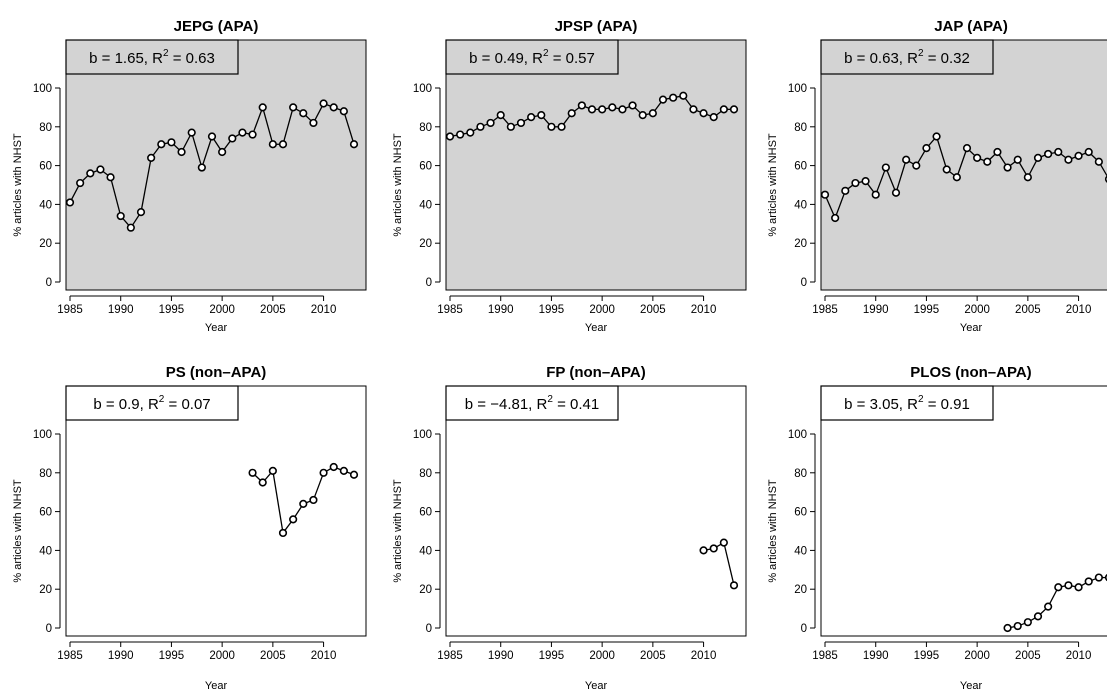 Image resolution: width=1107 pixels, height=699 pixels. What do you see at coordinates (1079, 656) in the screenshot?
I see `x-tick-label: 2010` at bounding box center [1079, 656].